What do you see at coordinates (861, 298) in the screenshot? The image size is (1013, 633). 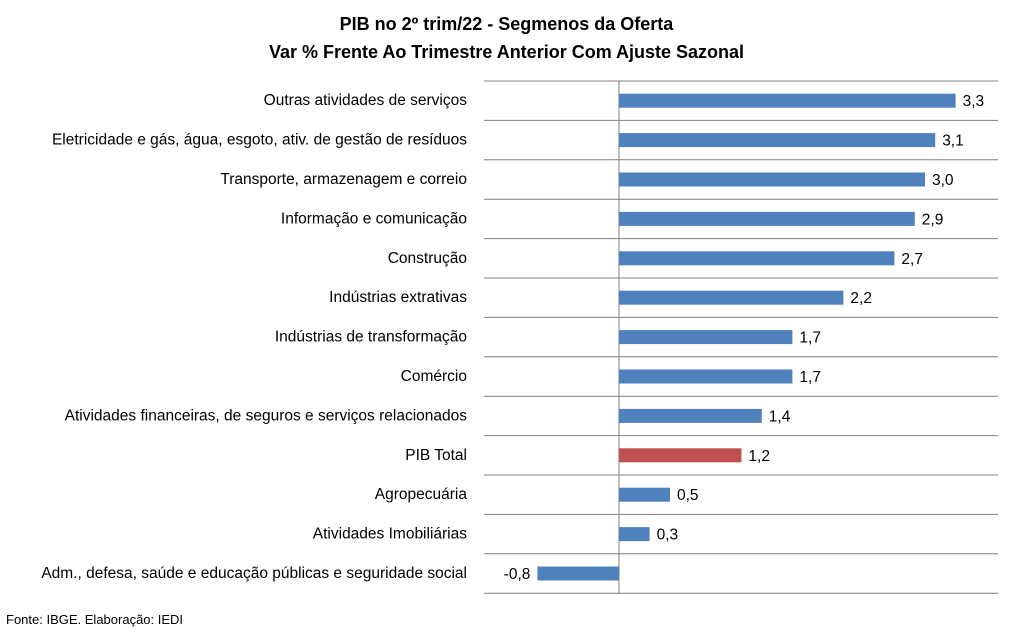 I see `data-label: 2,2` at bounding box center [861, 298].